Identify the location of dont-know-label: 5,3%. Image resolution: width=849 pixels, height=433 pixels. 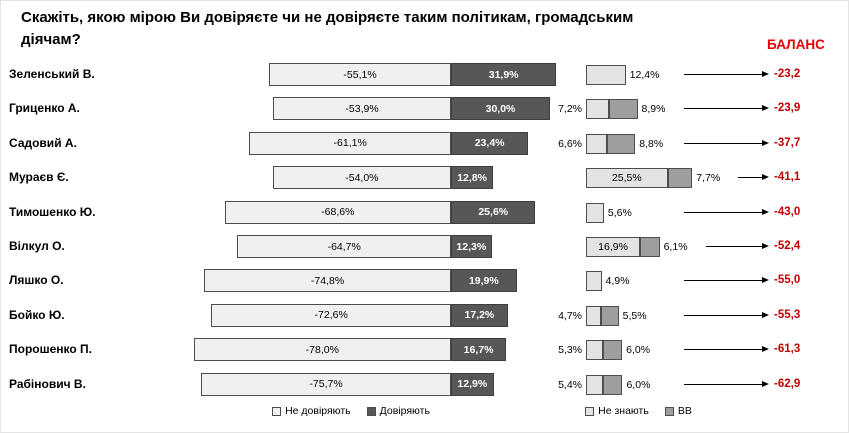
(570, 350).